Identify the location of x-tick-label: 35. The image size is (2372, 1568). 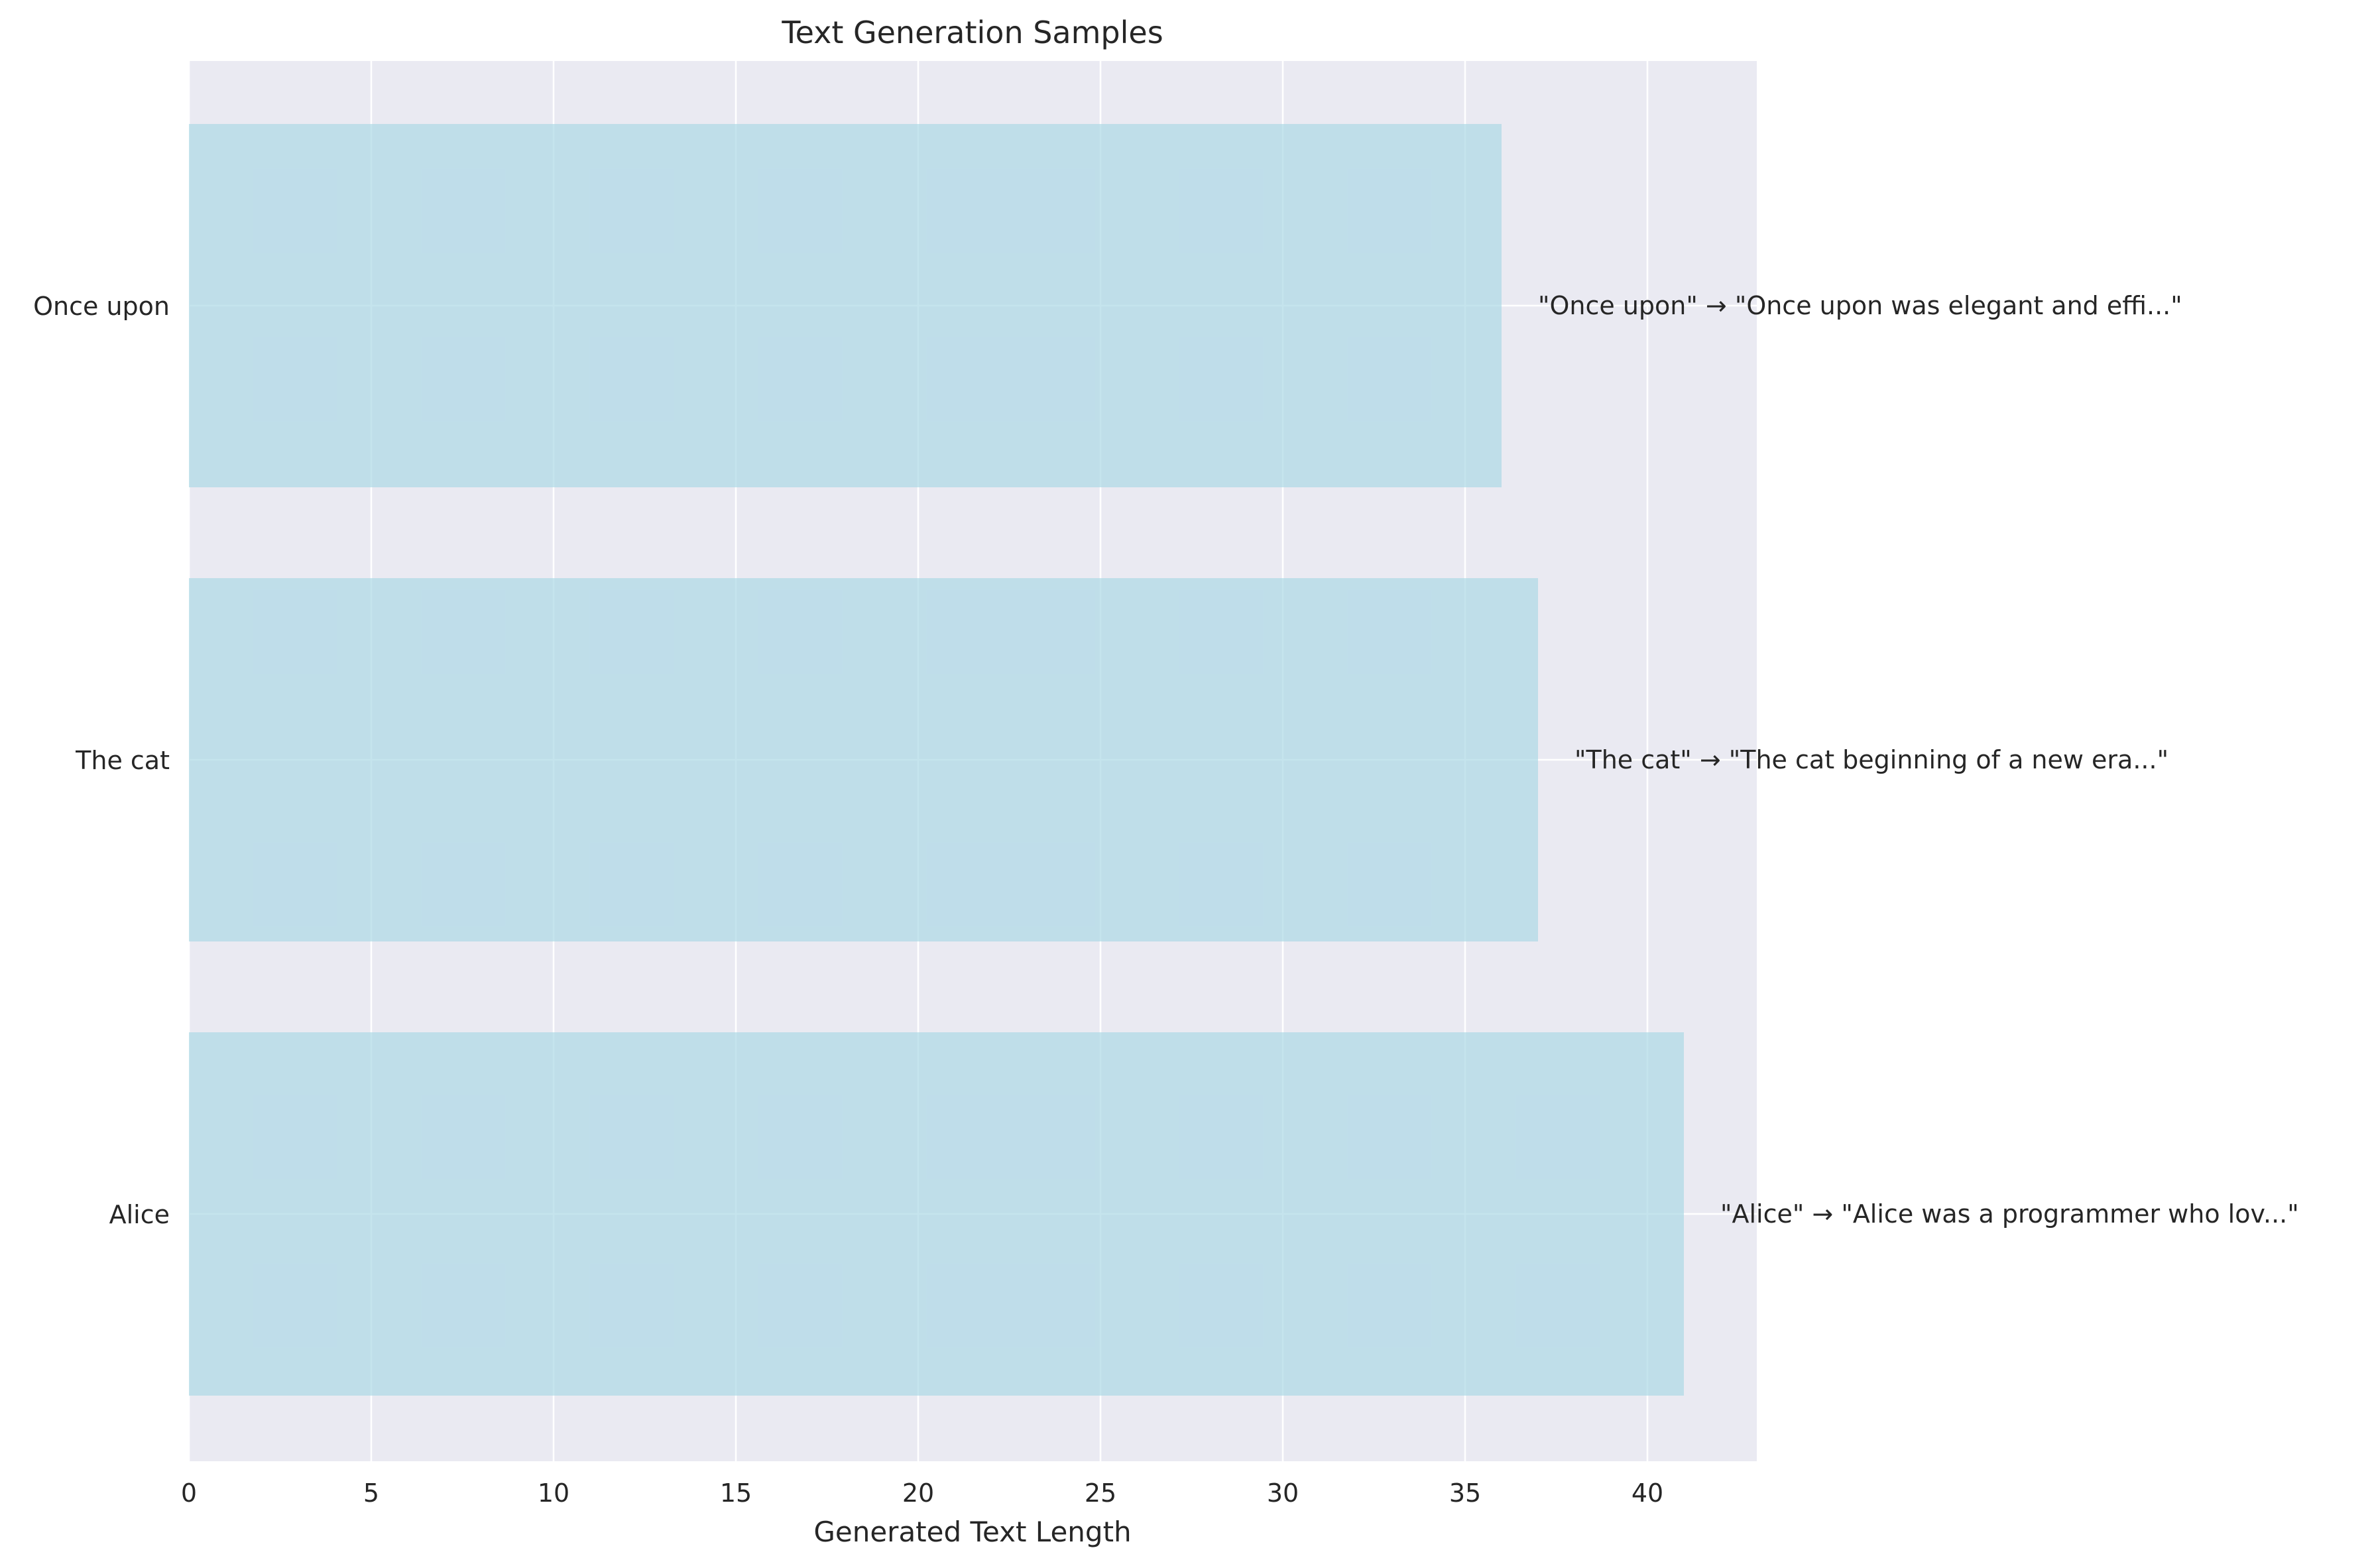
(1465, 1493).